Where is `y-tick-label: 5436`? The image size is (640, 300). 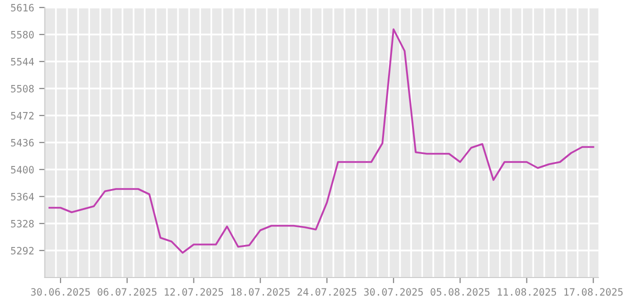
y-tick-label: 5436 is located at coordinates (22, 142).